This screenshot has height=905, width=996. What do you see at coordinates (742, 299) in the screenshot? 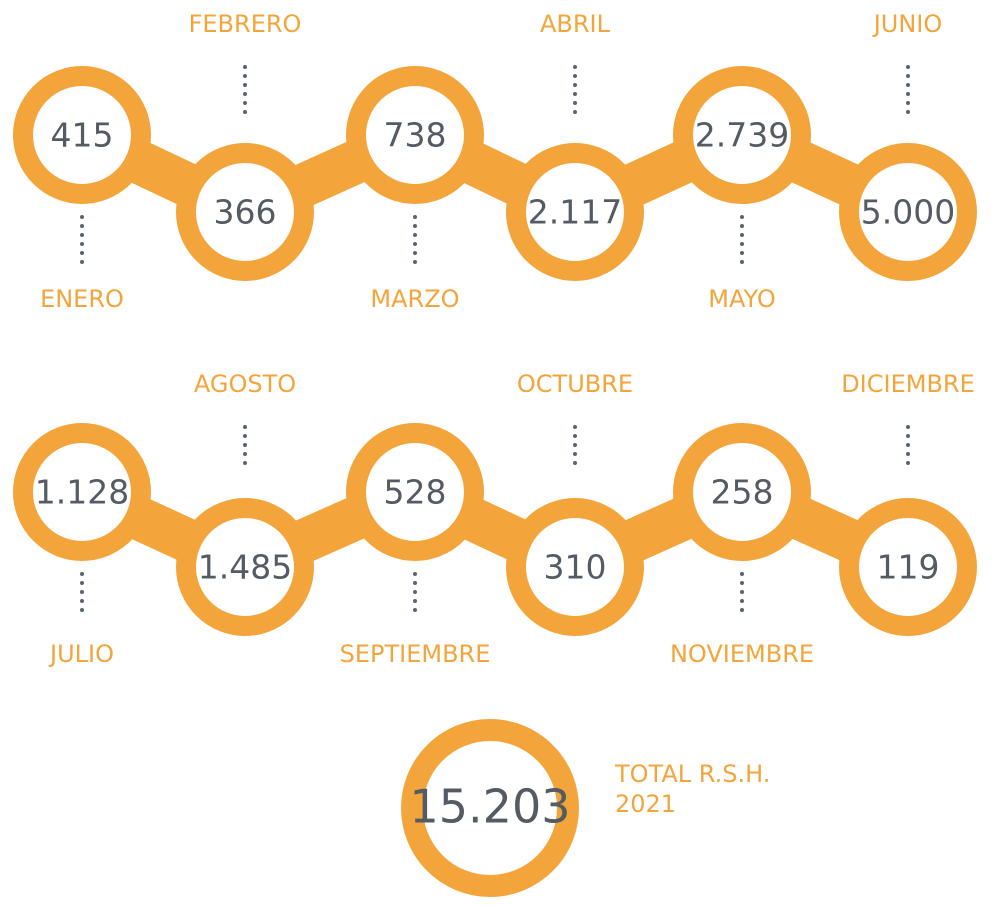
I see `month: MAYO` at bounding box center [742, 299].